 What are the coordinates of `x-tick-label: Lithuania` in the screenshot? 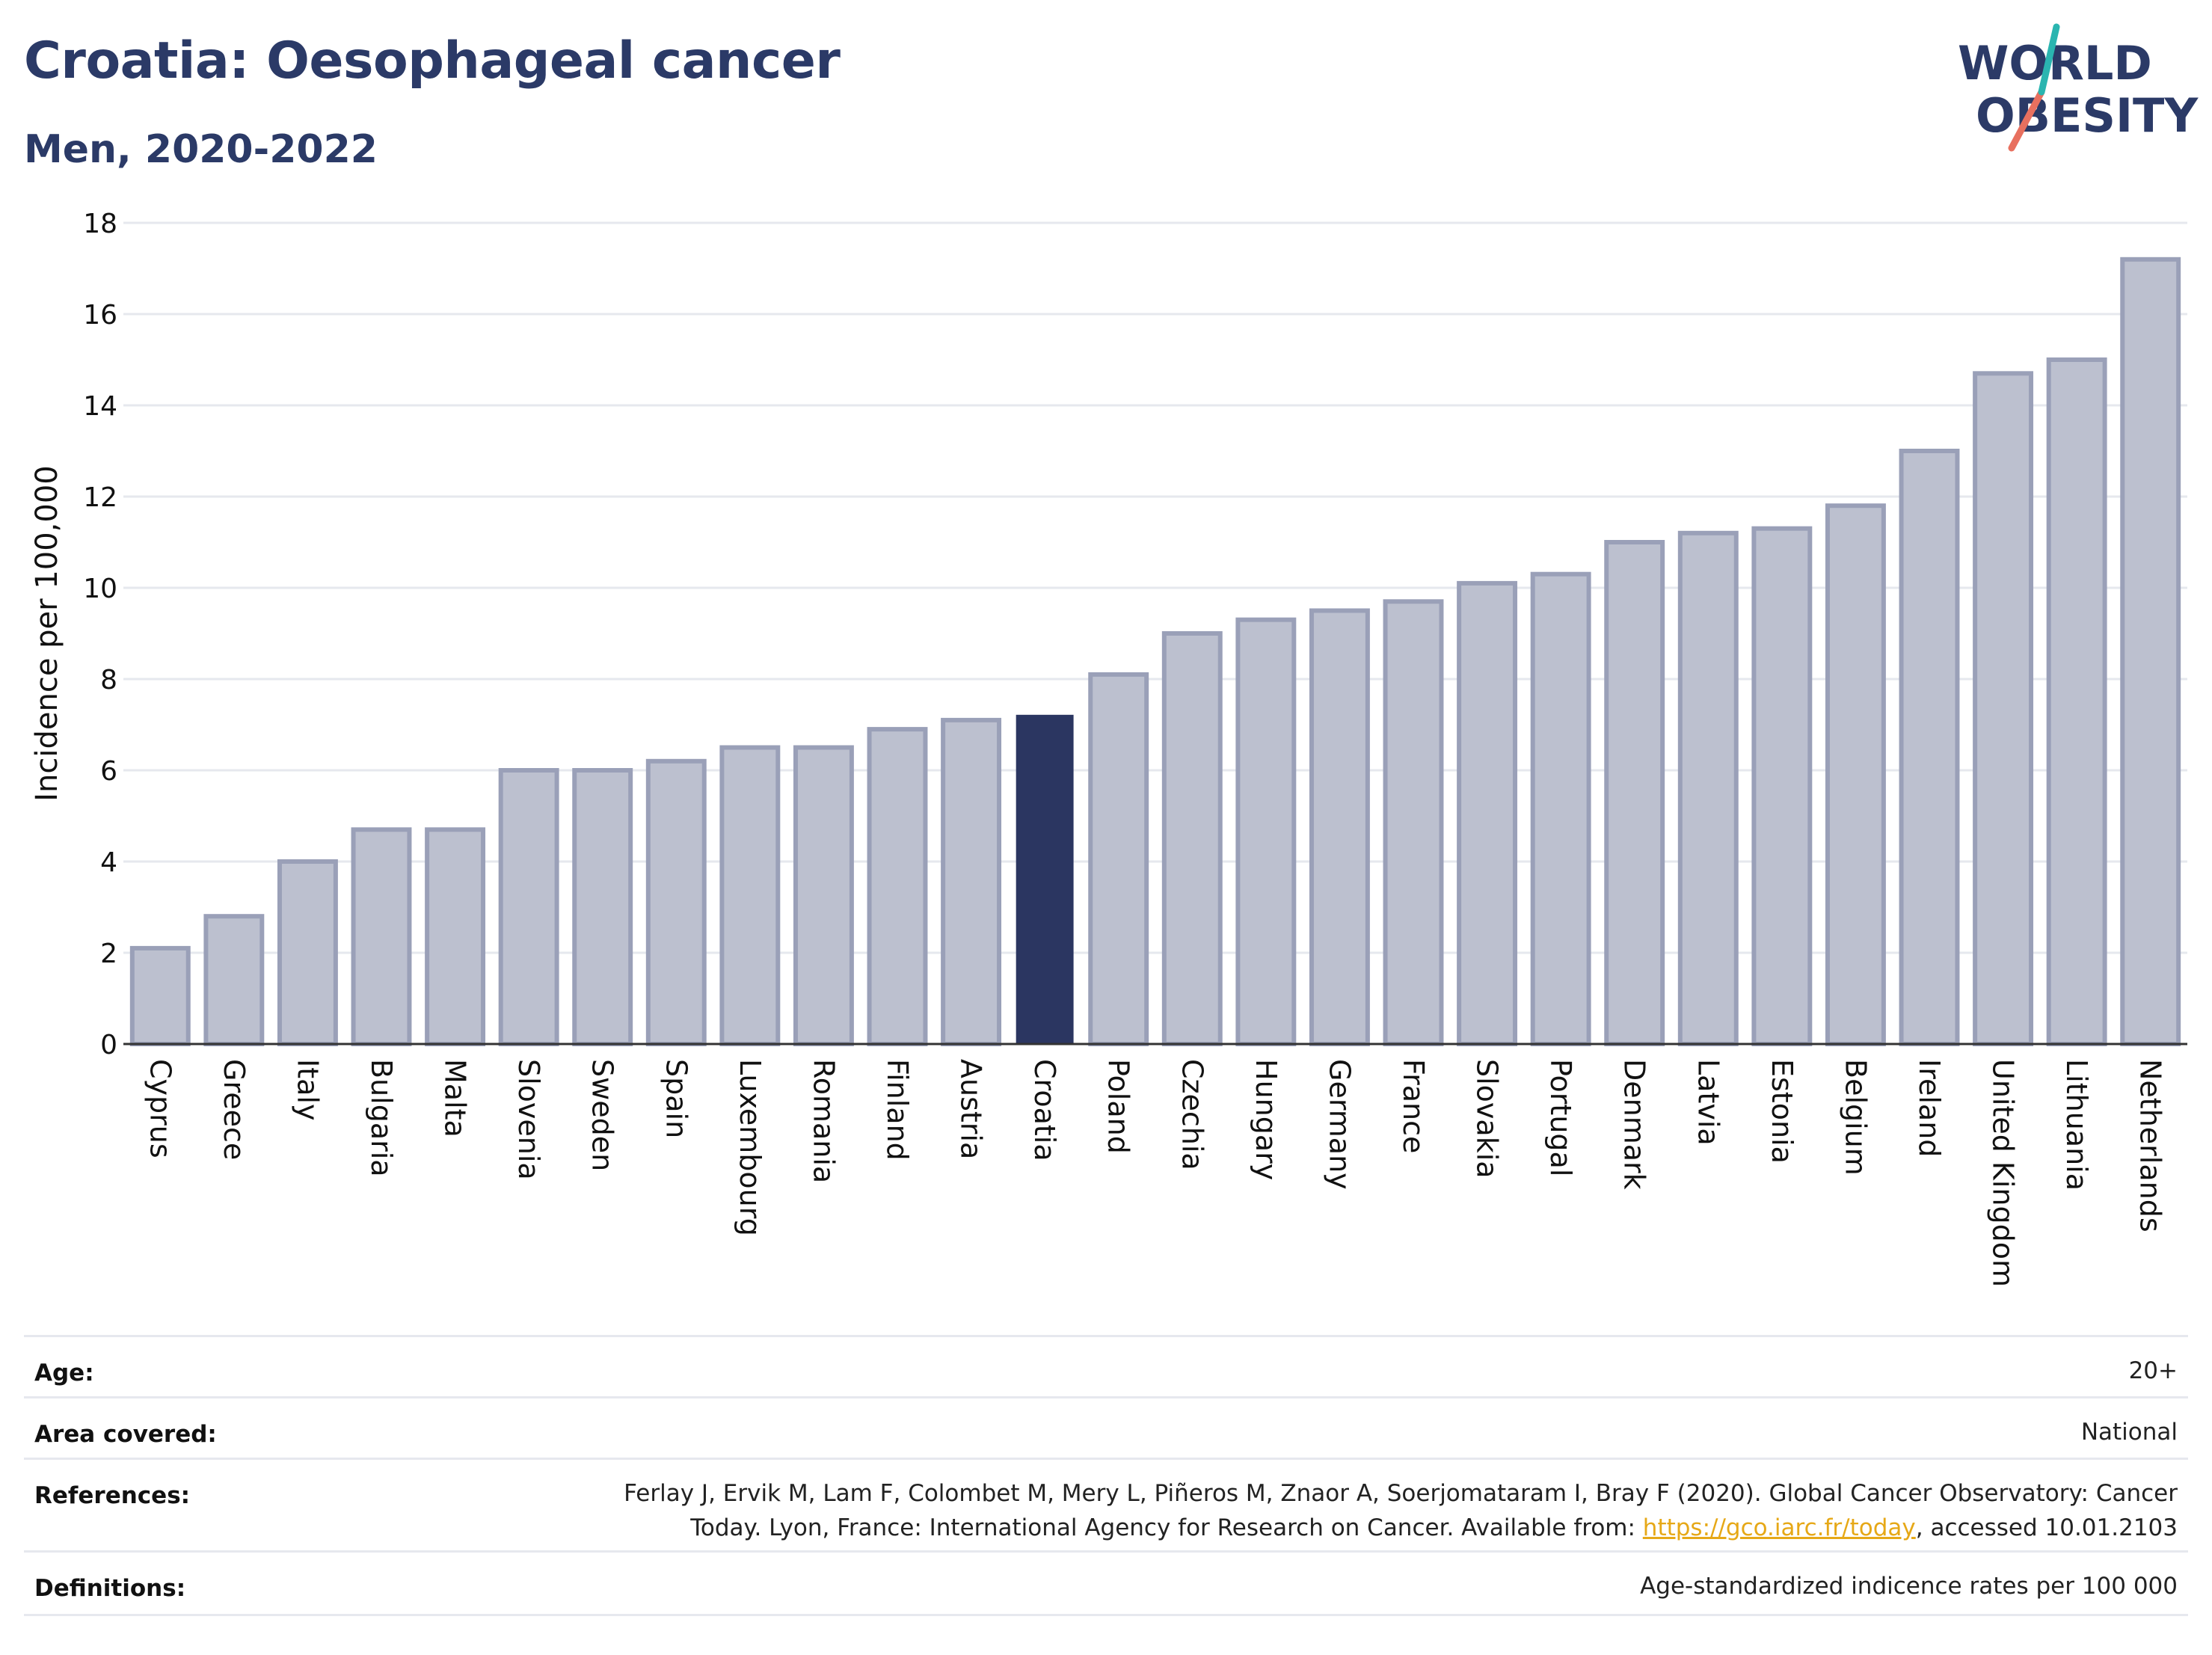 It's located at (2076, 1125).